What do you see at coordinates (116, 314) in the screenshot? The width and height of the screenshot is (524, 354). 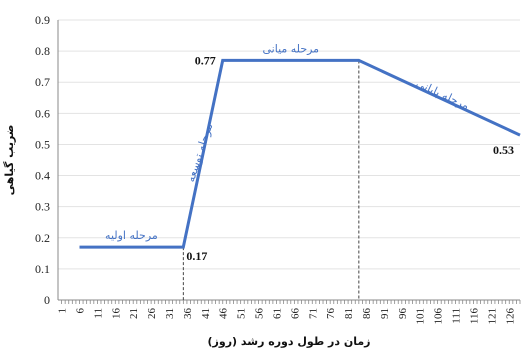 I see `x-tick-label: 16` at bounding box center [116, 314].